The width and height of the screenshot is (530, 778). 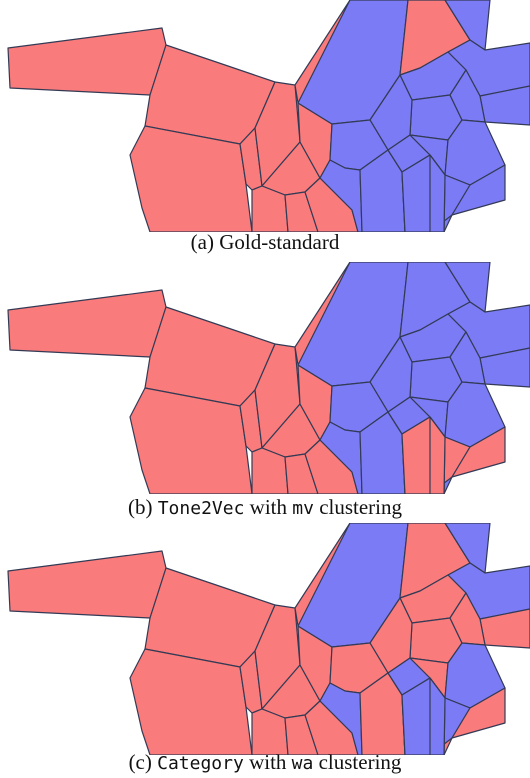 What do you see at coordinates (201, 508) in the screenshot?
I see `caption-b-method: Tone2Vec` at bounding box center [201, 508].